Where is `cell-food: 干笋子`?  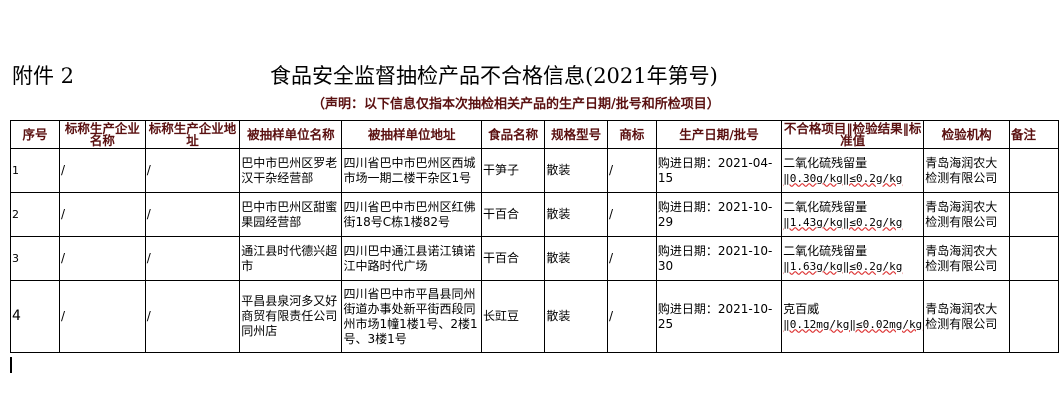
cell-food: 干笋子 is located at coordinates (513, 170).